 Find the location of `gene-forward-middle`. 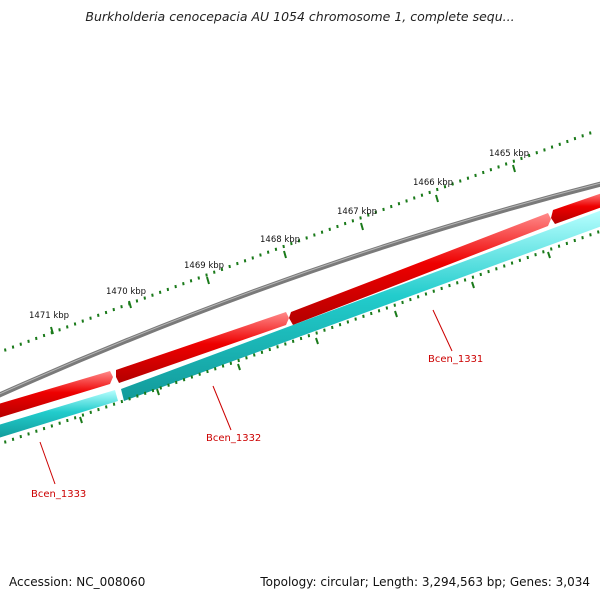

gene-forward-middle is located at coordinates (202, 347).